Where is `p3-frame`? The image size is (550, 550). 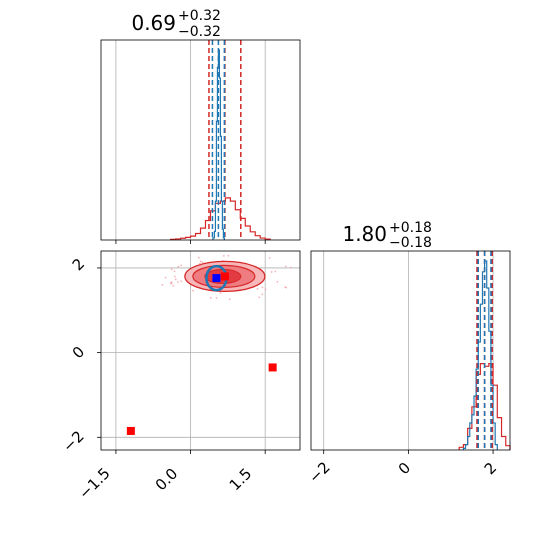
p3-frame is located at coordinates (410, 350).